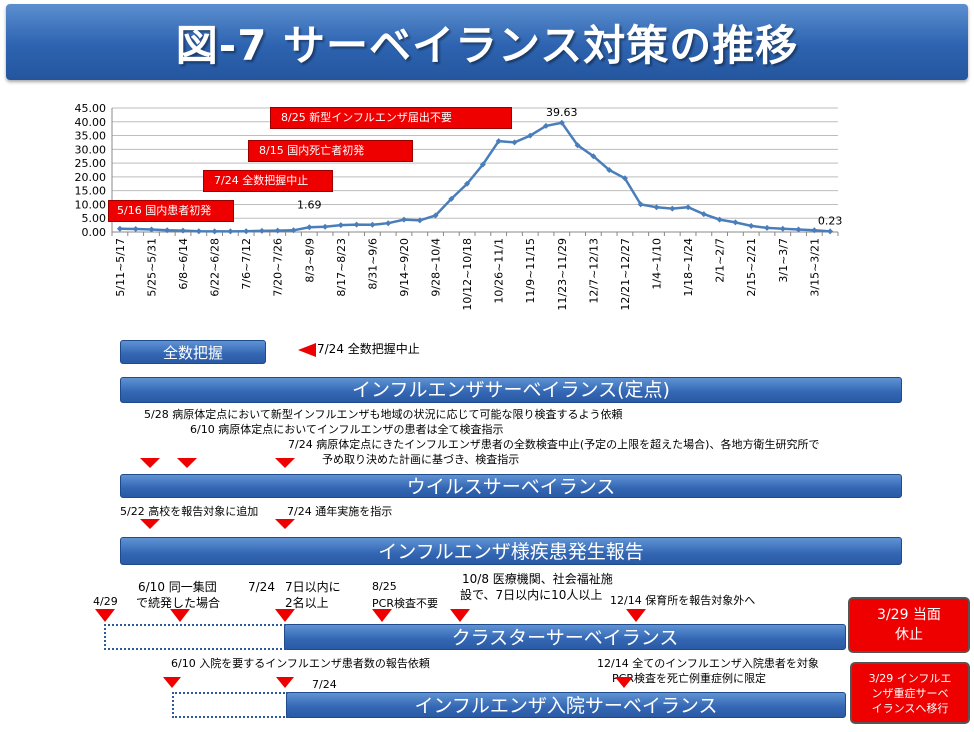  Describe the element at coordinates (657, 264) in the screenshot. I see `x-tick-label: 1/4~1/10` at that location.